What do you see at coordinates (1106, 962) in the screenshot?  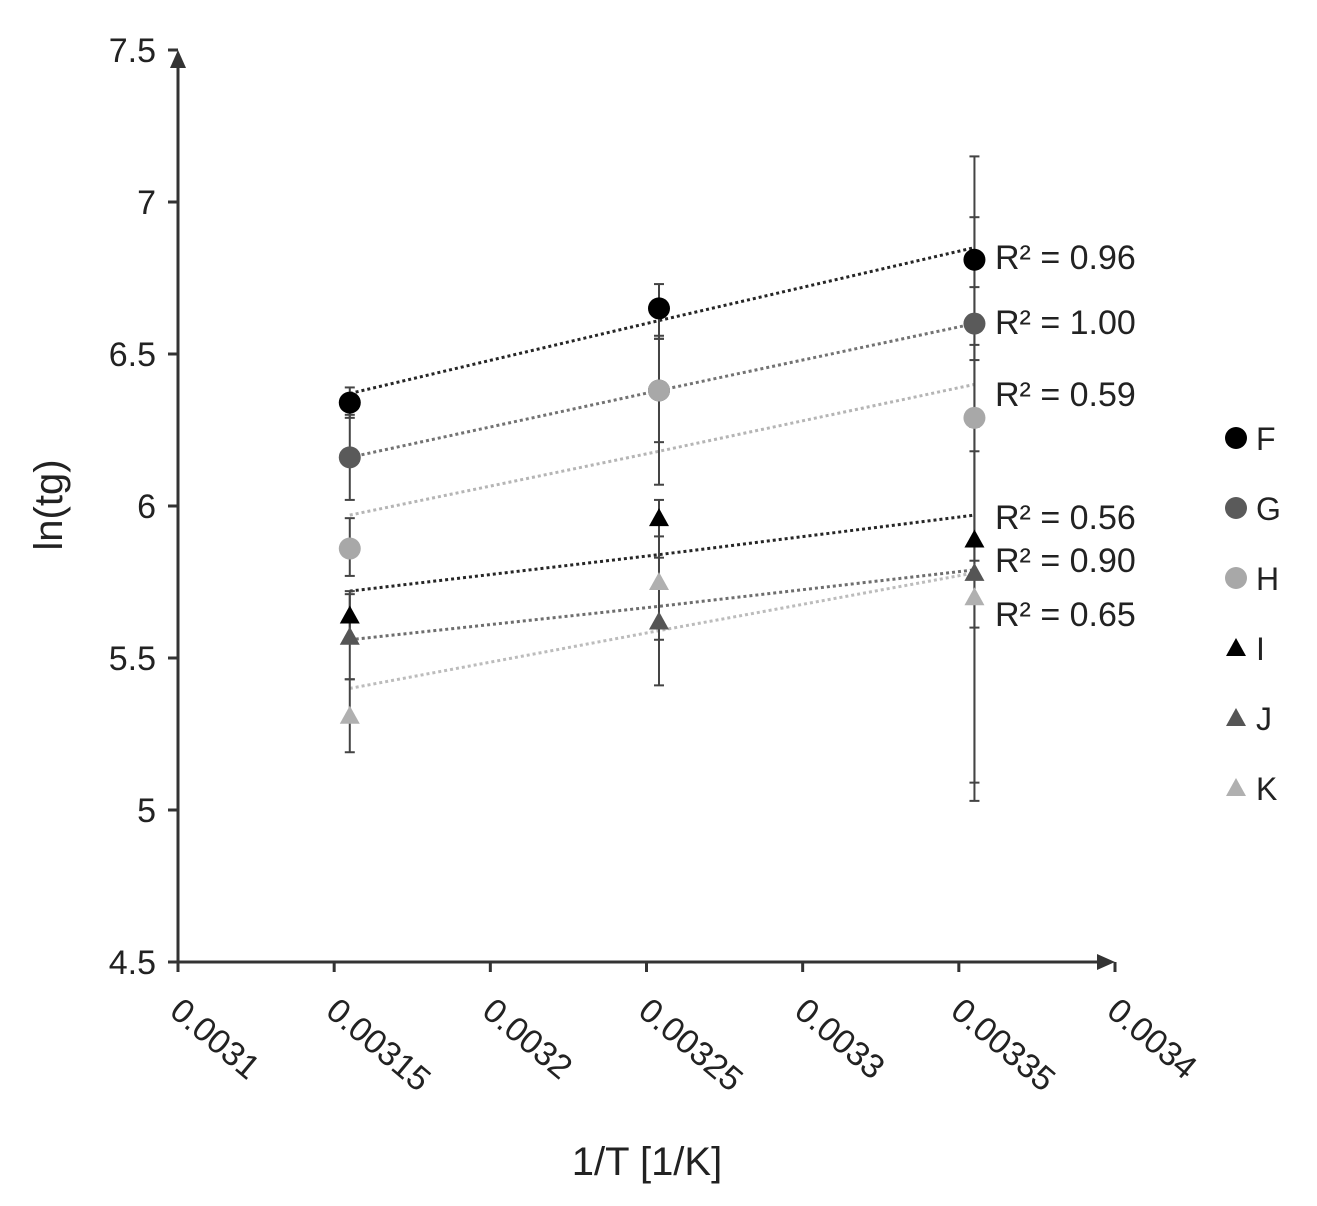 I see `x-axis-arrow` at bounding box center [1106, 962].